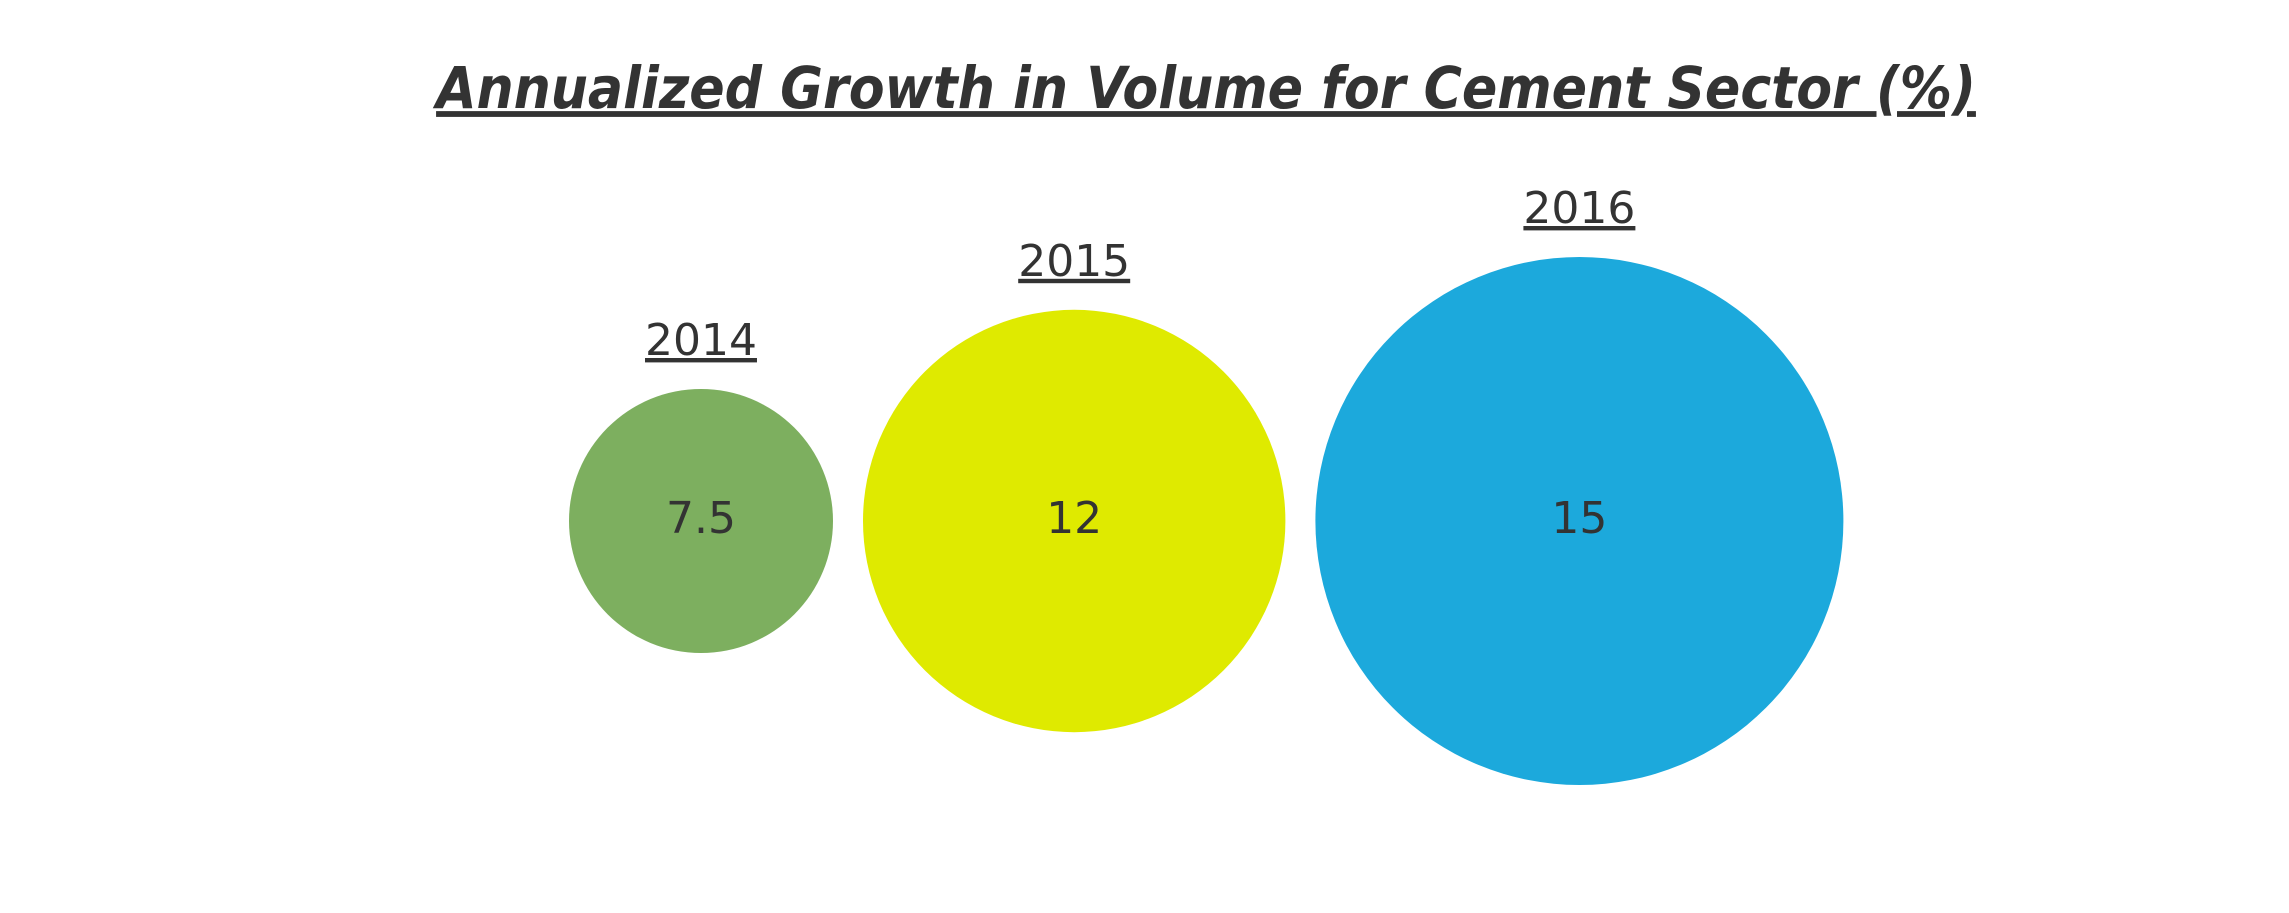 The image size is (2289, 913). What do you see at coordinates (701, 518) in the screenshot?
I see `value-label: 7.5` at bounding box center [701, 518].